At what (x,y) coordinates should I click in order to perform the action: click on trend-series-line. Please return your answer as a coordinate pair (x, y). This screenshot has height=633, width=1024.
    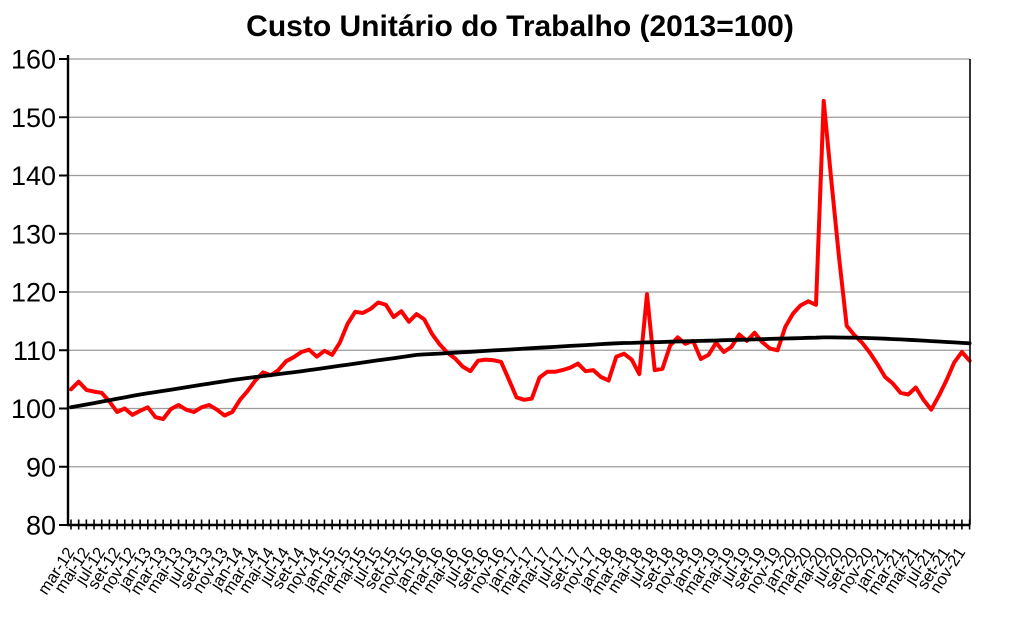
    Looking at the image, I should click on (520, 372).